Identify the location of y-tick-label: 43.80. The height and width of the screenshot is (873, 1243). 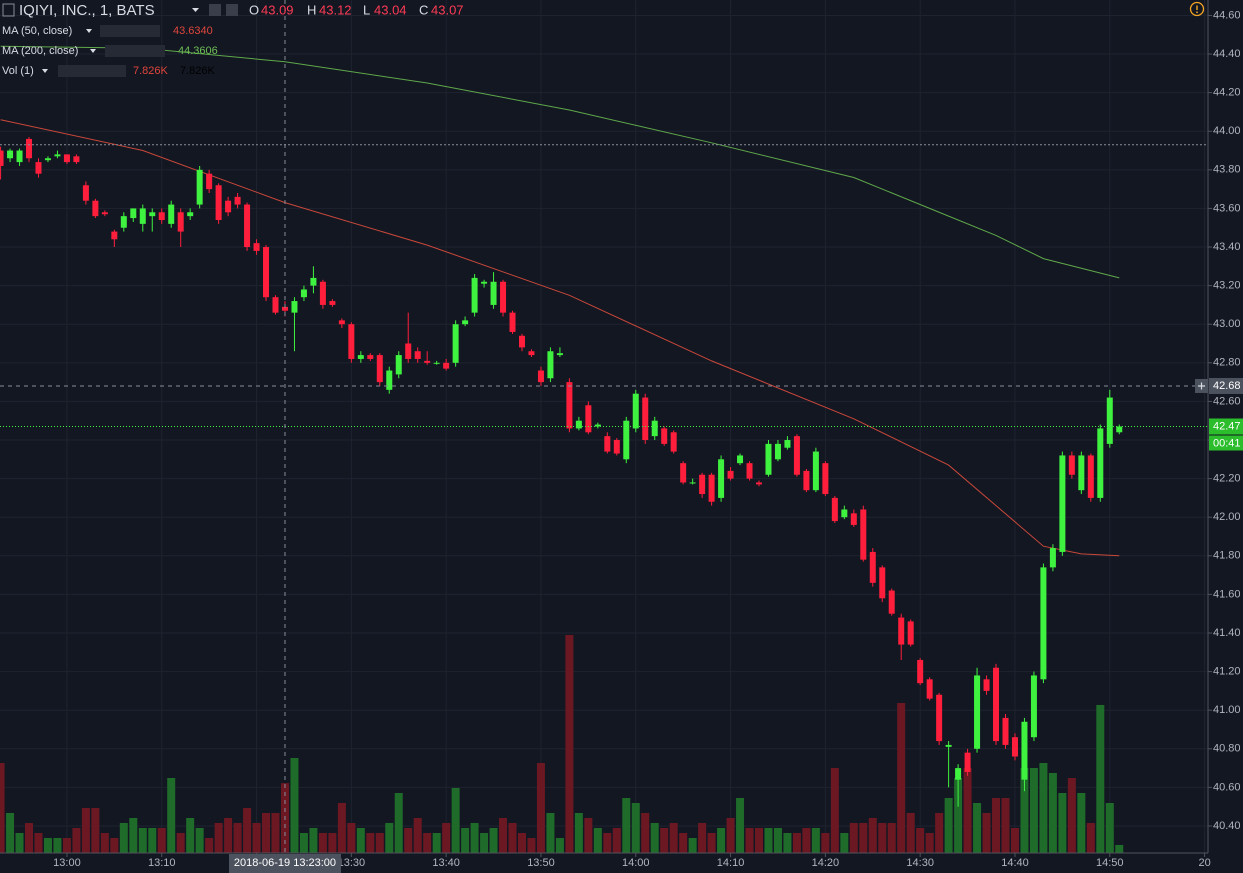
(1227, 170).